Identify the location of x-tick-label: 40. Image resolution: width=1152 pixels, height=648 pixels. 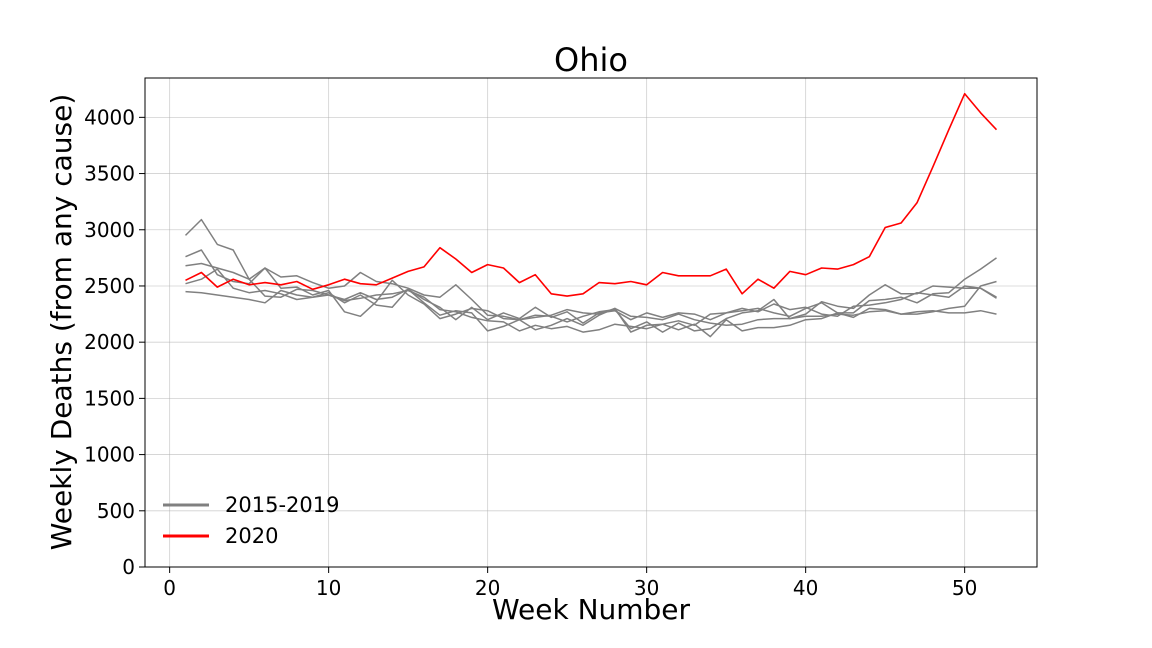
(805, 588).